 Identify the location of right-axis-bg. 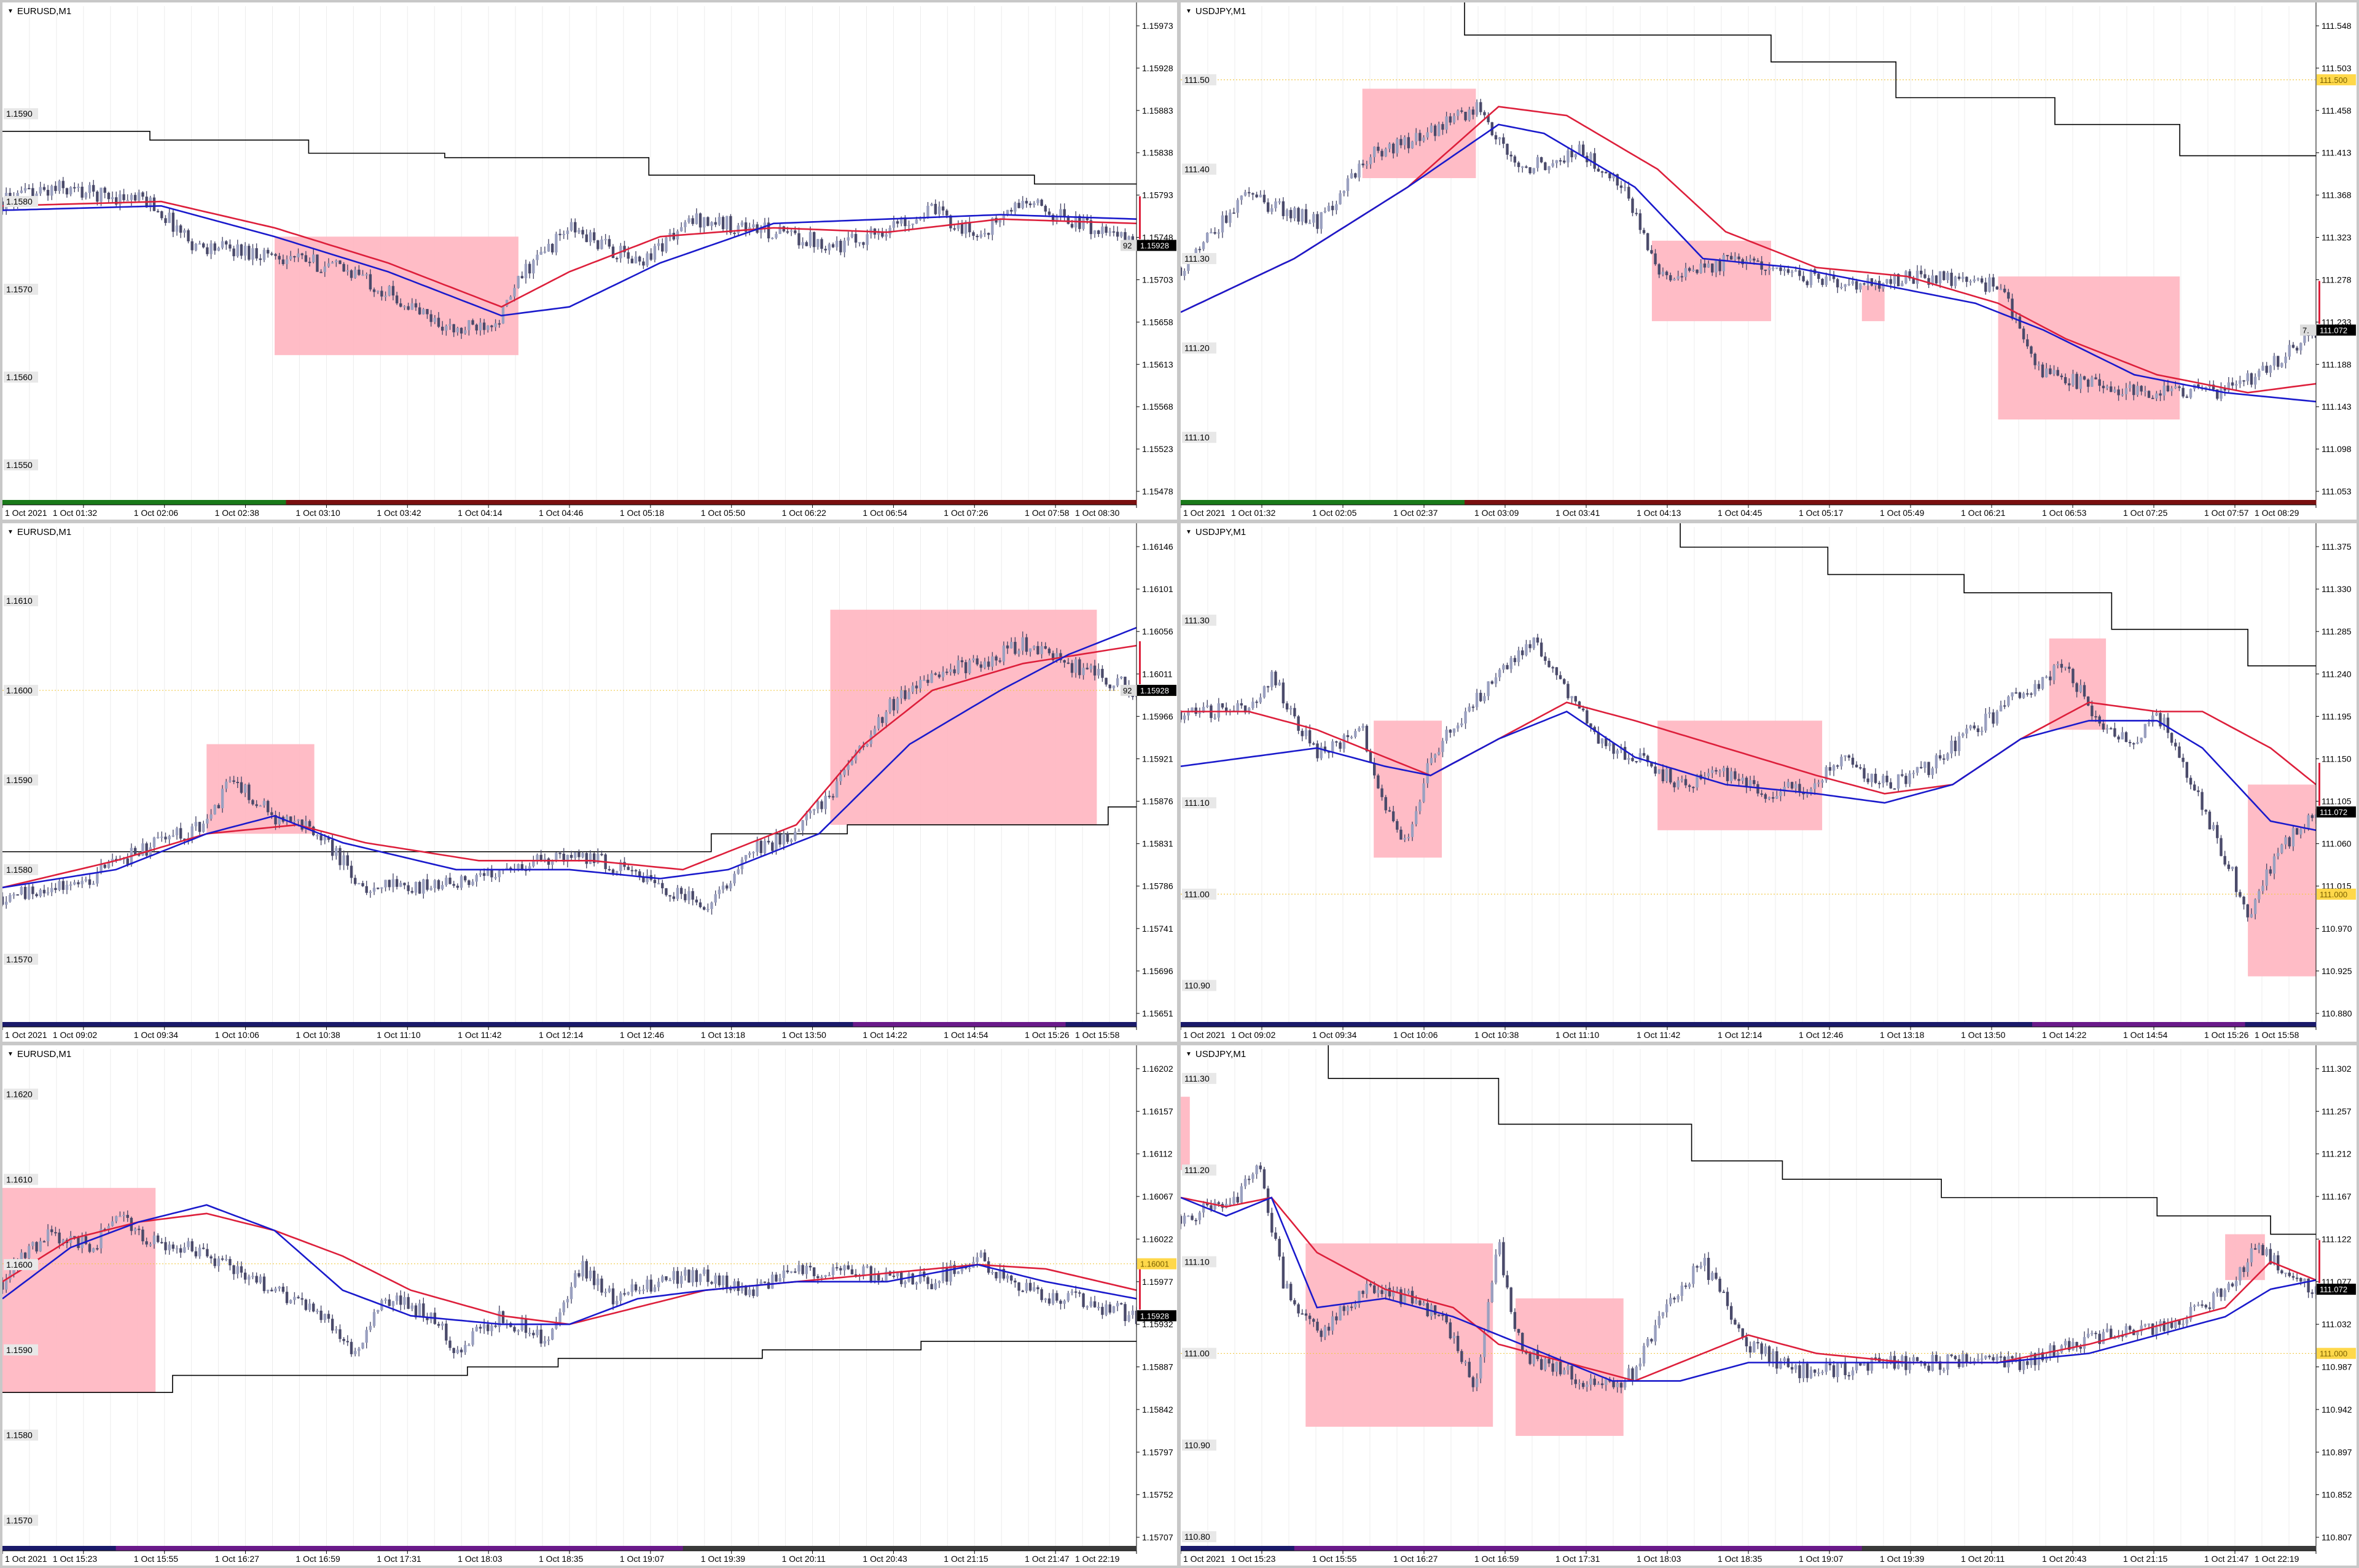
(2337, 1305).